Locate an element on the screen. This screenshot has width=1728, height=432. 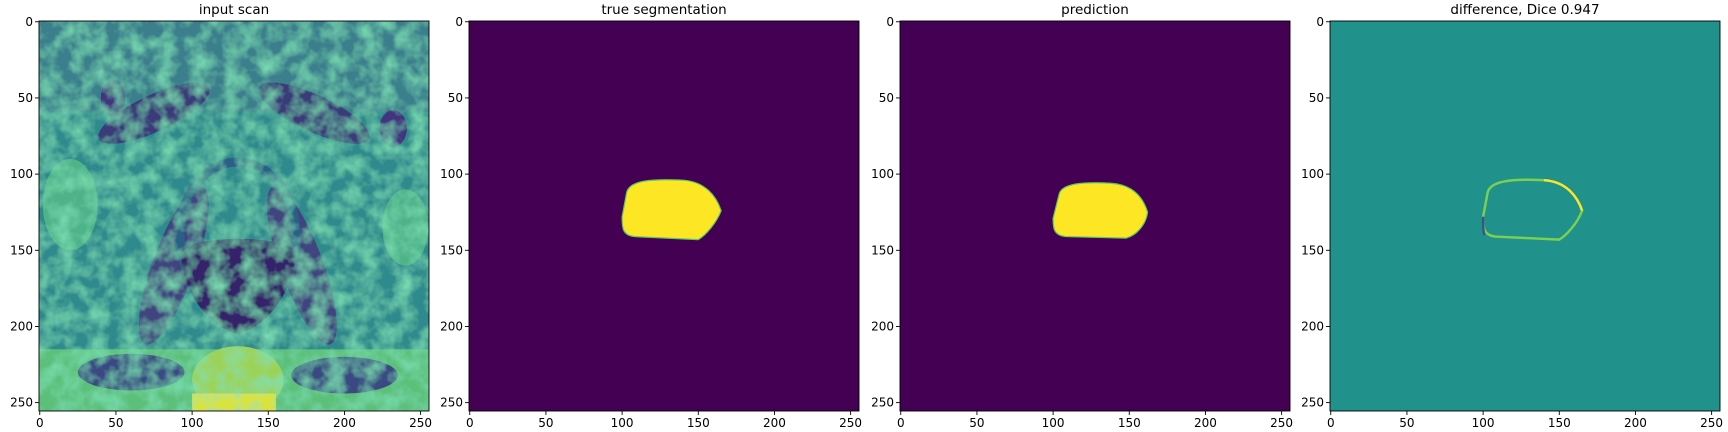
panel-title: input scan is located at coordinates (234, 10).